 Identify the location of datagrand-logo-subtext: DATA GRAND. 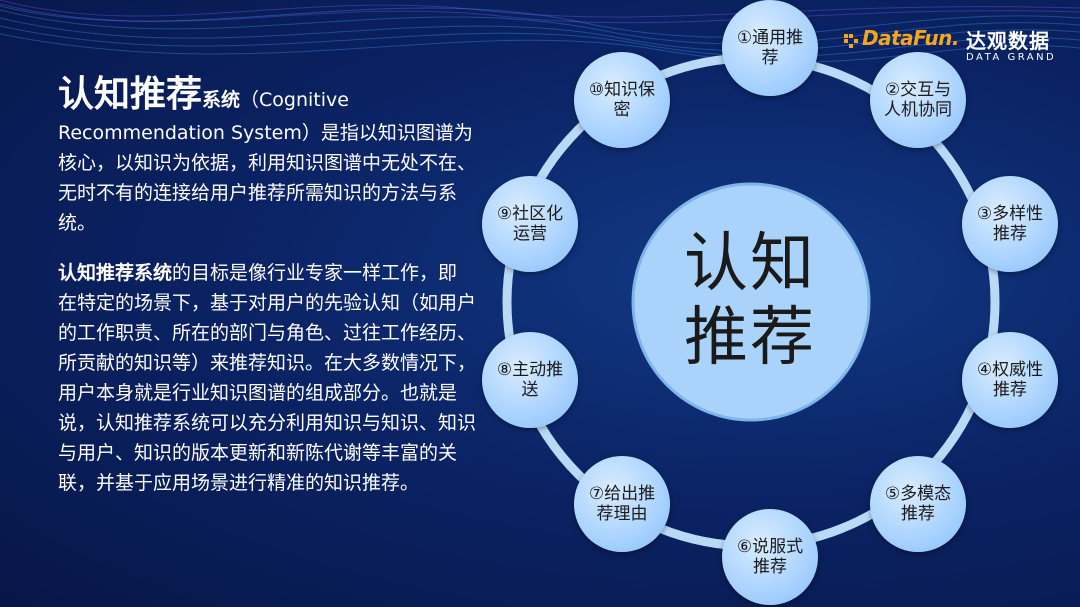
(1011, 57).